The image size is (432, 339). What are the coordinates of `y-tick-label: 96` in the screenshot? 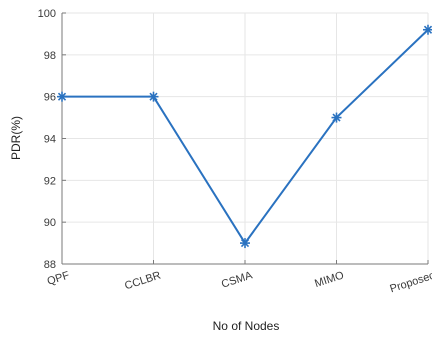 It's located at (50, 98).